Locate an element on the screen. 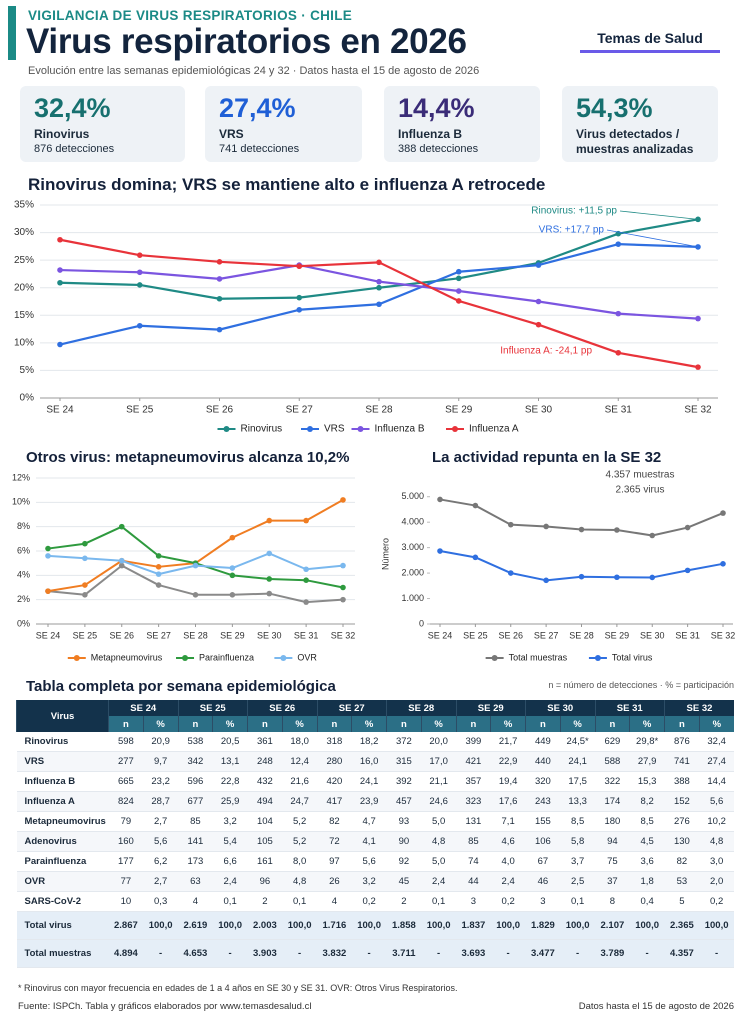 The width and height of the screenshot is (752, 1024). header-cell: SE 26 is located at coordinates (282, 708).